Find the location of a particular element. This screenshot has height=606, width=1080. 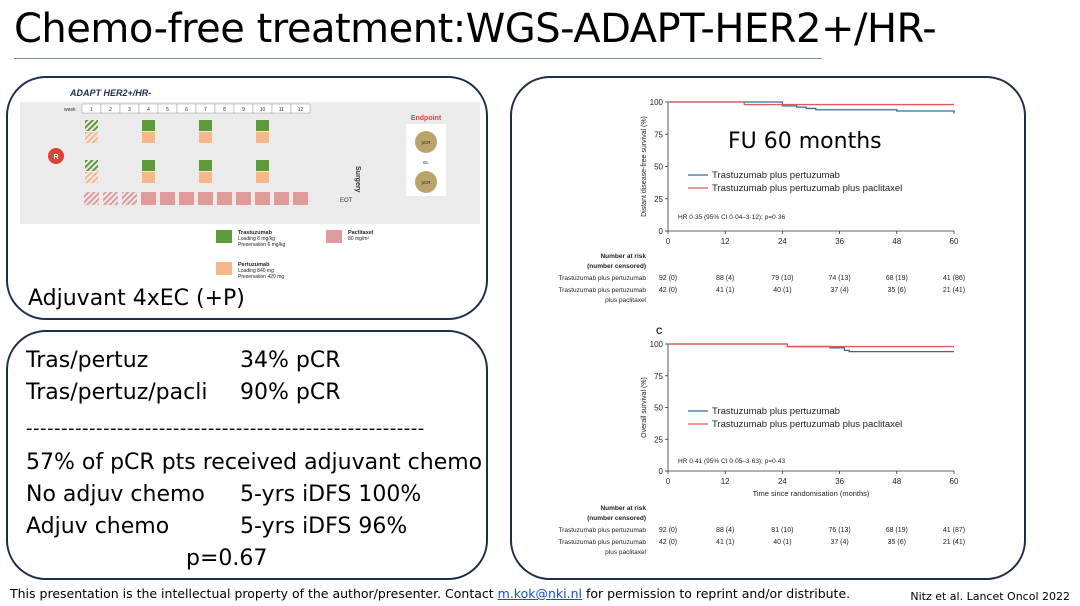

result-pvalue: p=0.67 is located at coordinates (227, 558).